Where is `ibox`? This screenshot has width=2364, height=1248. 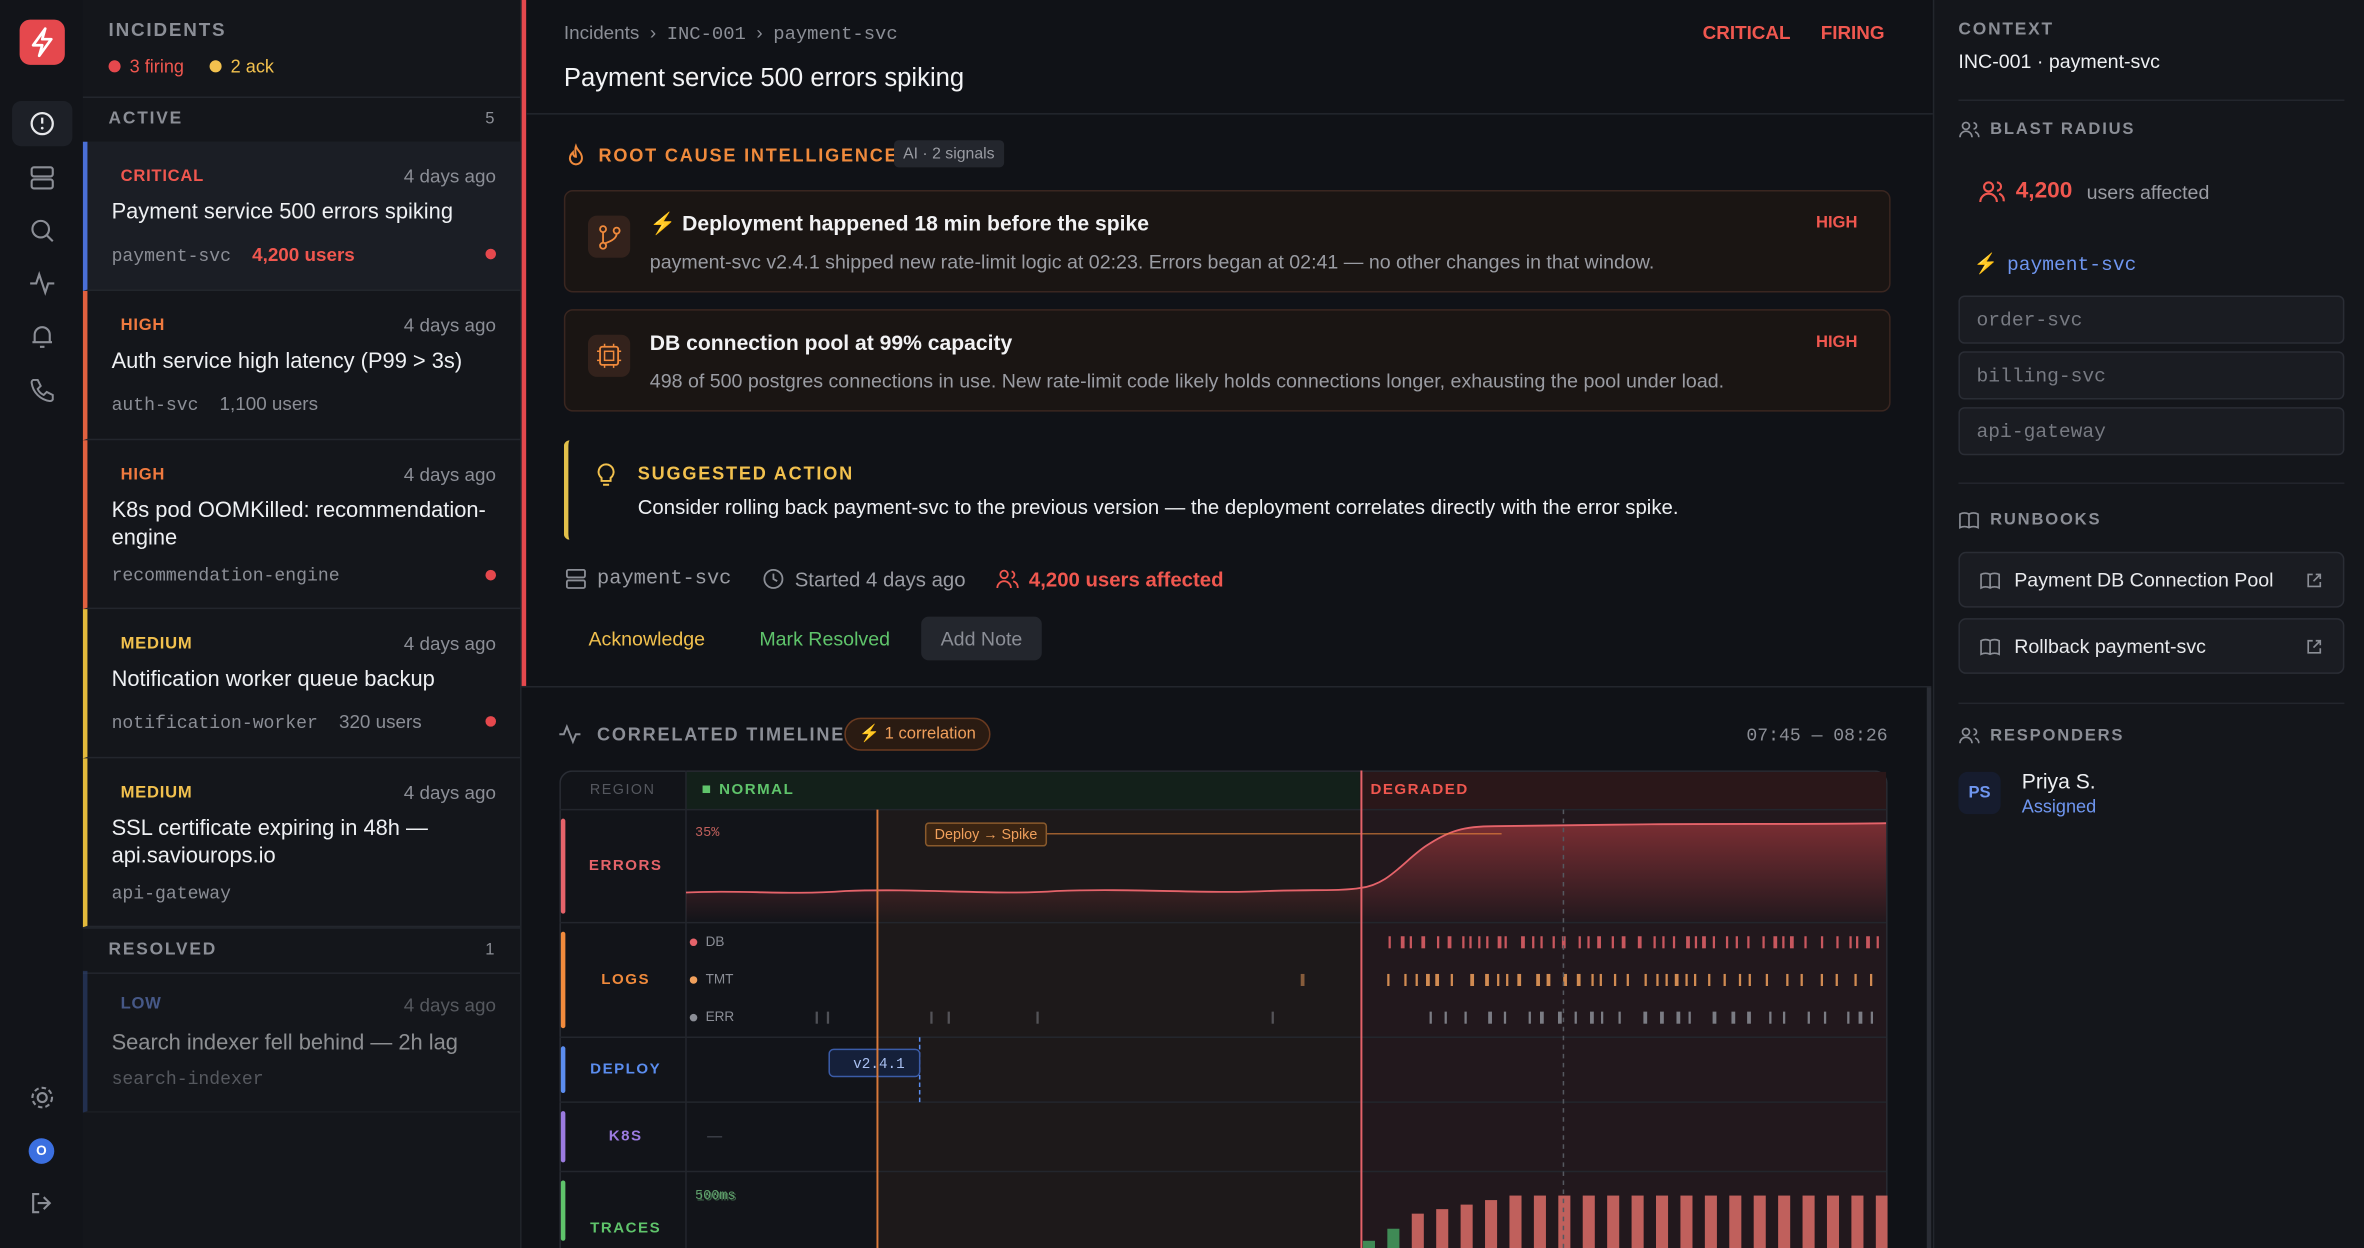
ibox is located at coordinates (609, 236).